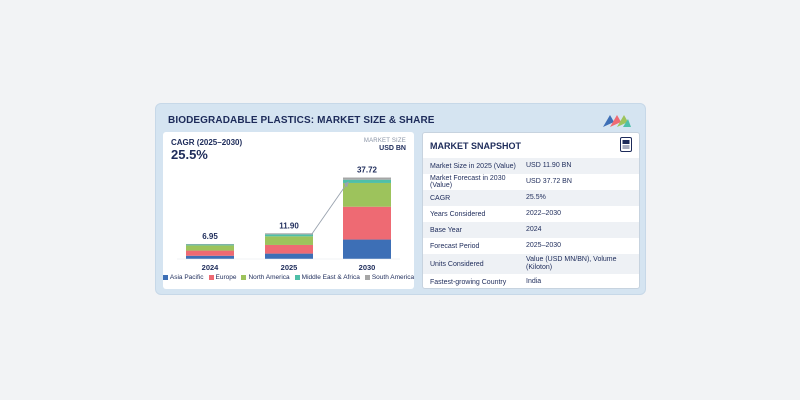 The image size is (800, 400). What do you see at coordinates (617, 121) in the screenshot?
I see `brand-logo-icon` at bounding box center [617, 121].